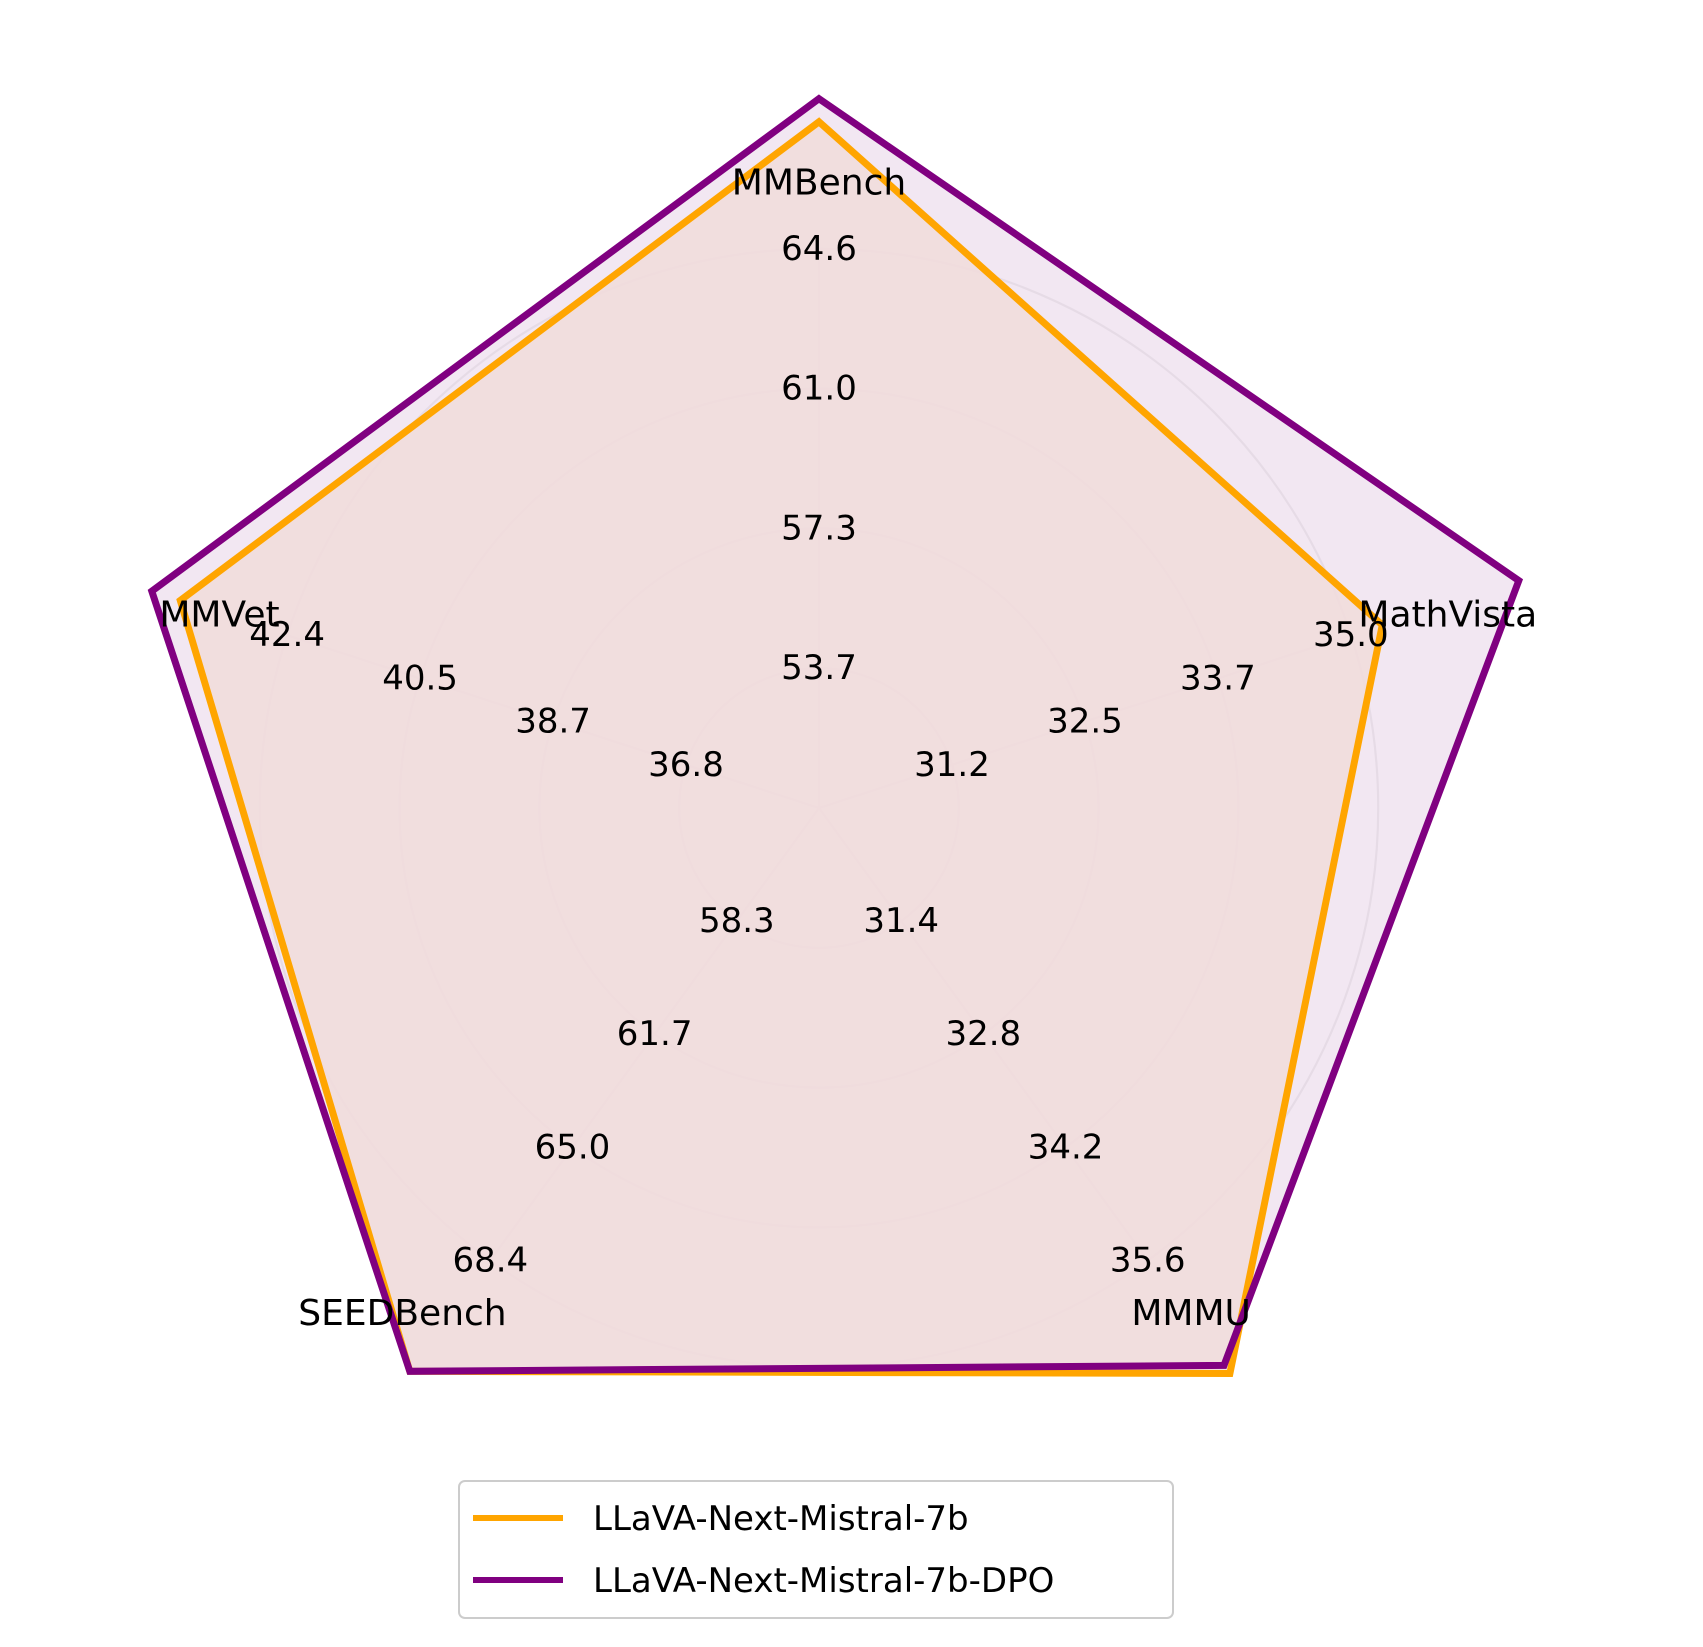  Describe the element at coordinates (402, 1313) in the screenshot. I see `axis-label-seedbench: SEEDBench` at that location.